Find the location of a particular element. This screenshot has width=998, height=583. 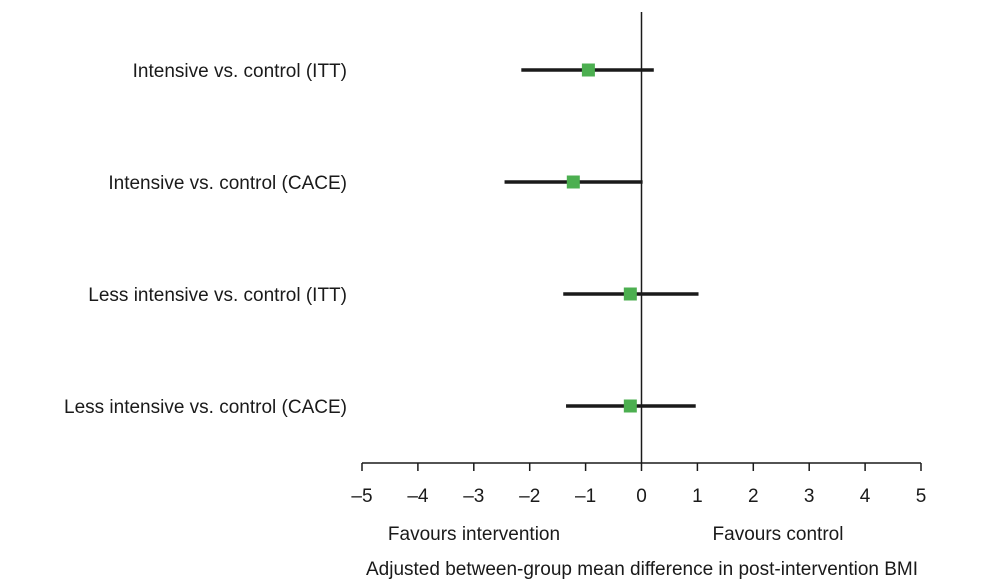

row-label: Intensive vs. control (CACE) is located at coordinates (227, 183).